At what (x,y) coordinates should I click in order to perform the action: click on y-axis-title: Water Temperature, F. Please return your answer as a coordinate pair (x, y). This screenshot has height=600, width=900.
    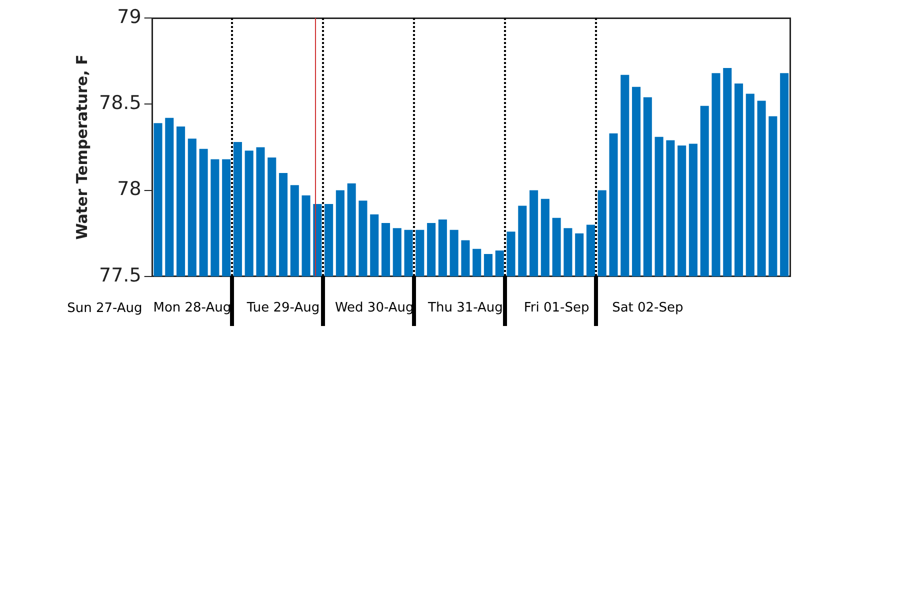
    Looking at the image, I should click on (81, 147).